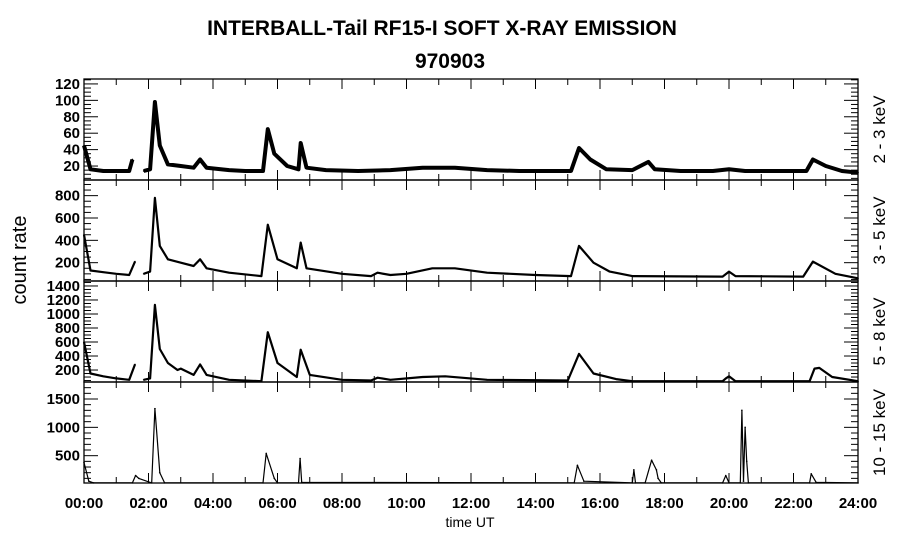 This screenshot has width=900, height=553. I want to click on y-tick-label: 800, so click(67, 328).